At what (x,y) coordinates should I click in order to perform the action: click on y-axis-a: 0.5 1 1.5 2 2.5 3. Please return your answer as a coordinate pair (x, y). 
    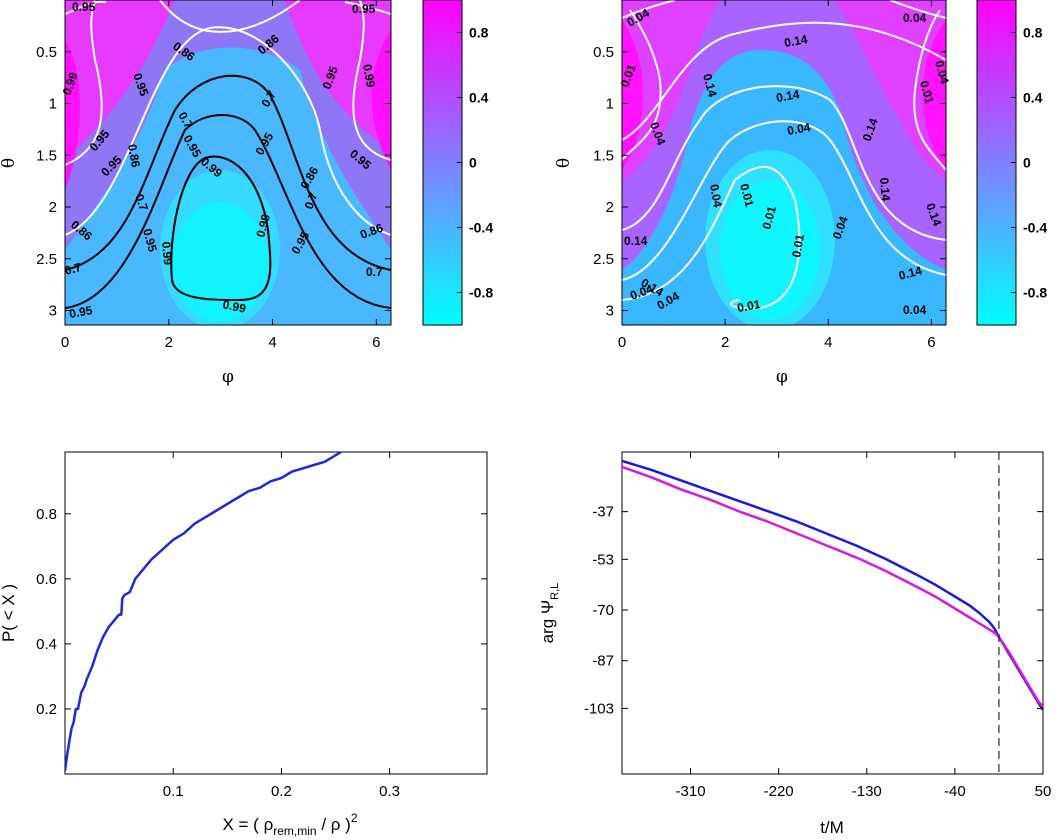
    Looking at the image, I should click on (213, 182).